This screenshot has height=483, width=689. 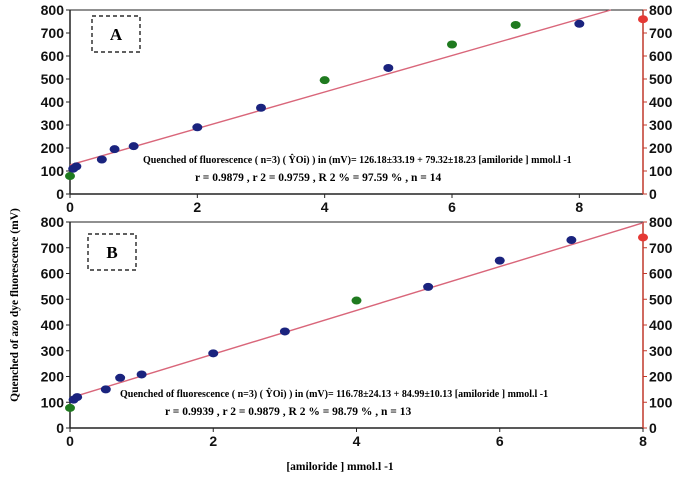 I want to click on x-axis-title: [amiloride ] mmol.l -1, so click(x=340, y=467).